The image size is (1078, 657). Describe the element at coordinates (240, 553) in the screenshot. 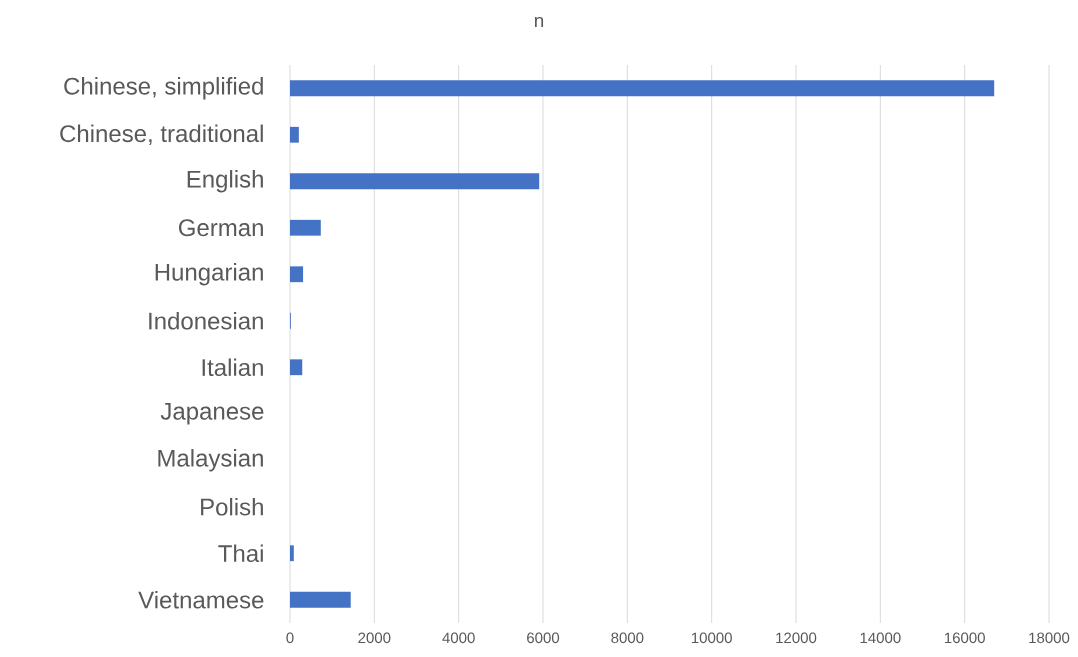

I see `y-tick-label: Thai` at that location.